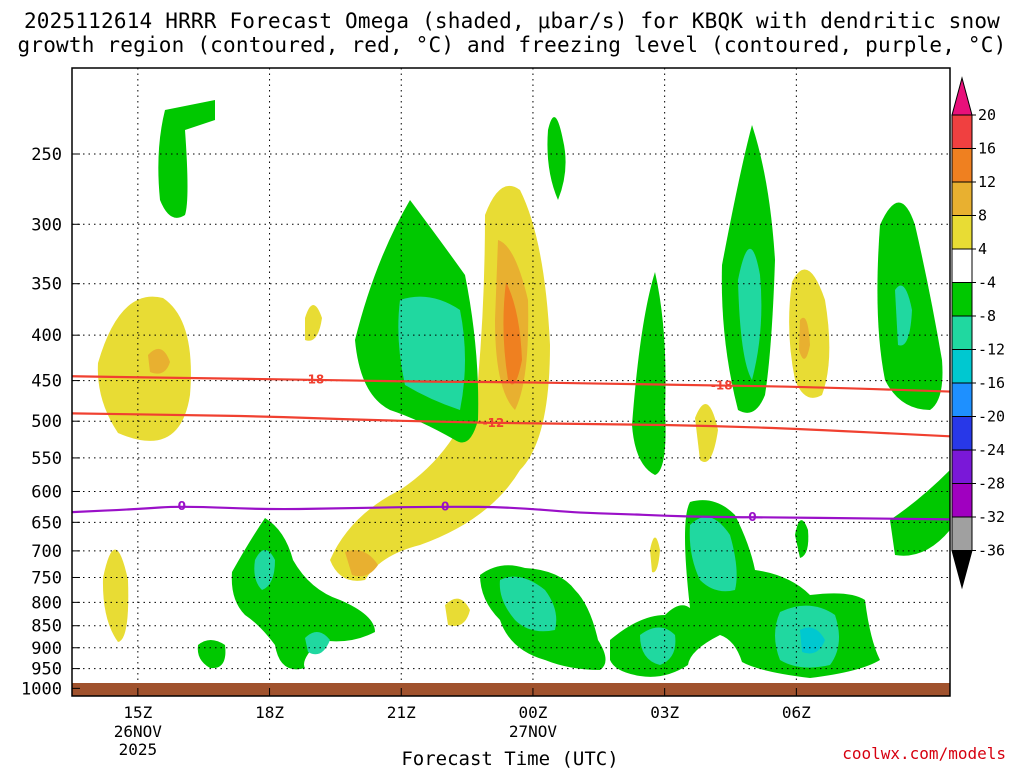 This screenshot has width=1024, height=768. Describe the element at coordinates (46, 603) in the screenshot. I see `y-tick-label: 800` at that location.